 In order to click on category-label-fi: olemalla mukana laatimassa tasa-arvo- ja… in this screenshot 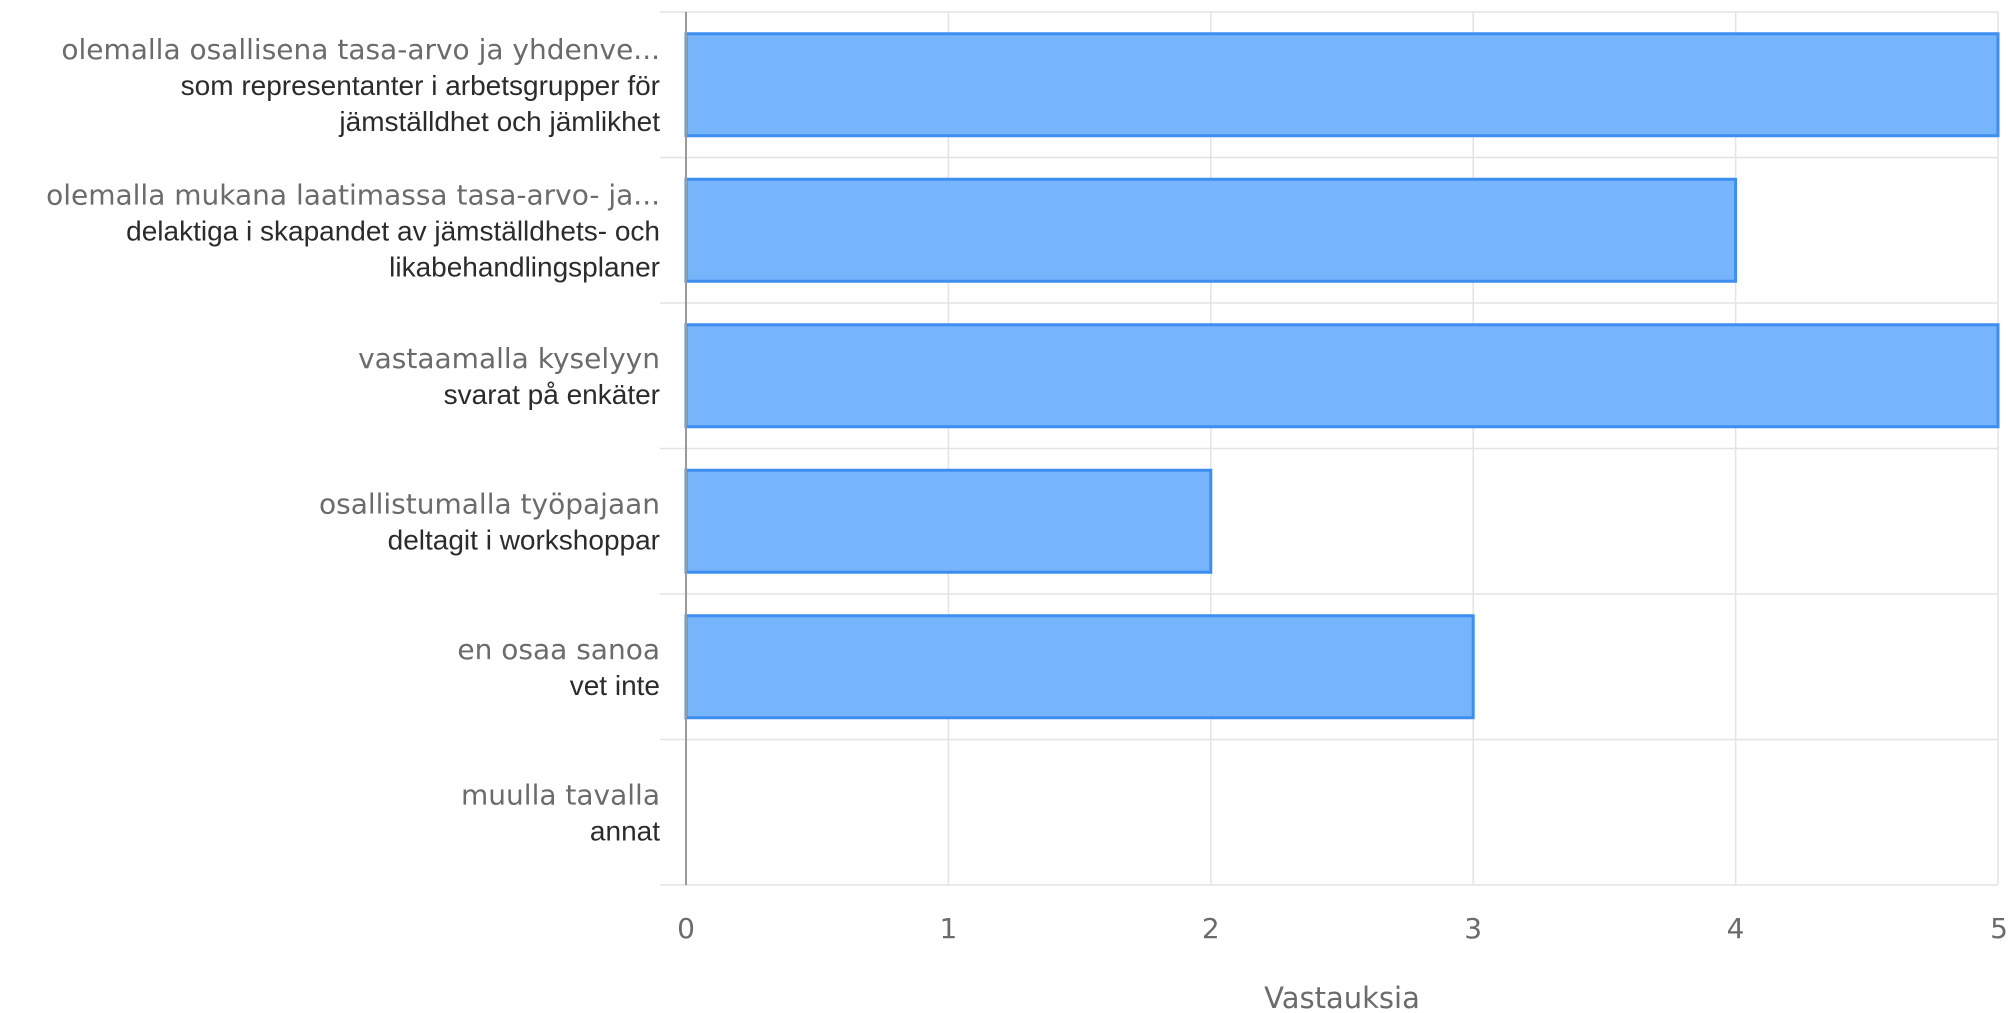, I will do `click(353, 194)`.